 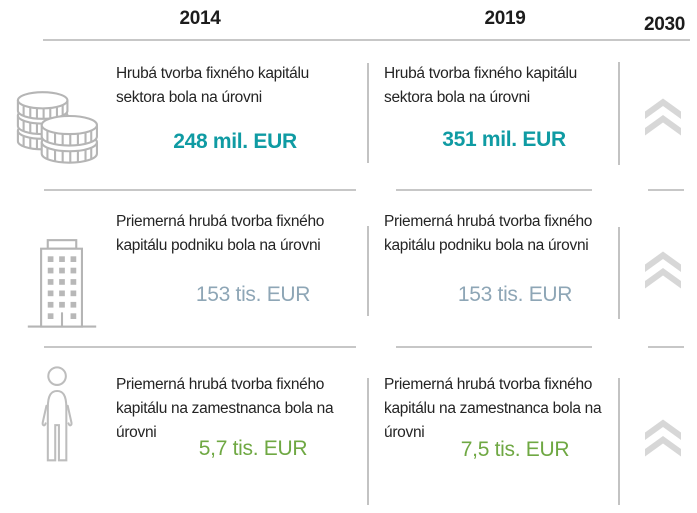 What do you see at coordinates (58, 415) in the screenshot?
I see `person-icon` at bounding box center [58, 415].